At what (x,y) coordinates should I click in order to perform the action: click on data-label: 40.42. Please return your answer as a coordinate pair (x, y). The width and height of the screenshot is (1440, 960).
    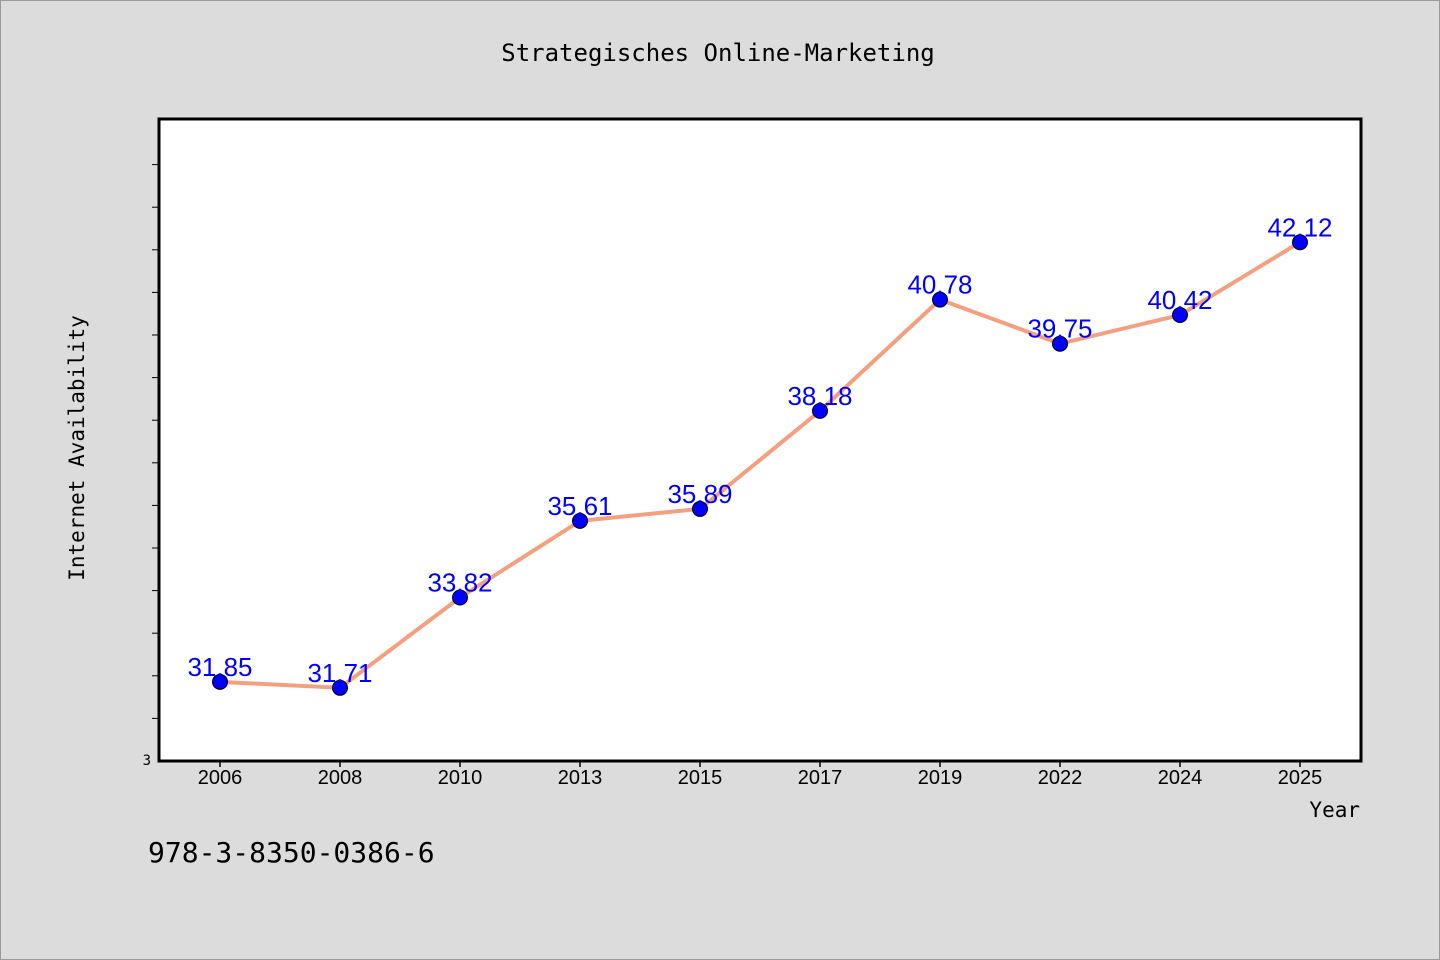
    Looking at the image, I should click on (1179, 300).